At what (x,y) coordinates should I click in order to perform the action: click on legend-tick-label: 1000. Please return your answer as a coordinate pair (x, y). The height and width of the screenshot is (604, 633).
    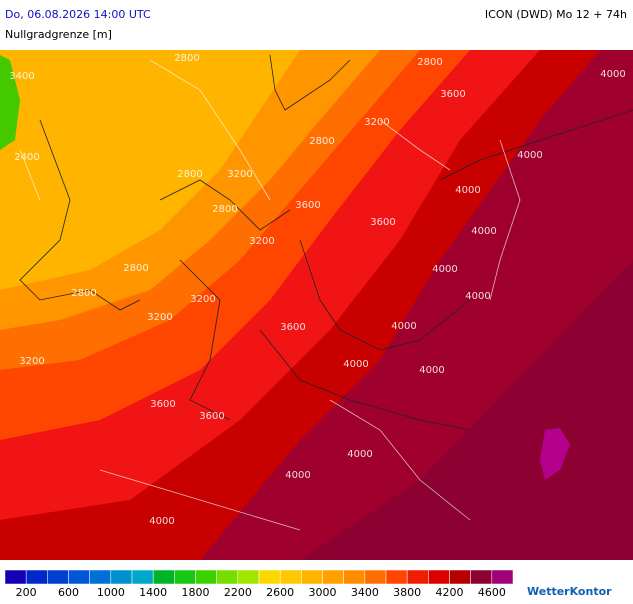
    Looking at the image, I should click on (111, 592).